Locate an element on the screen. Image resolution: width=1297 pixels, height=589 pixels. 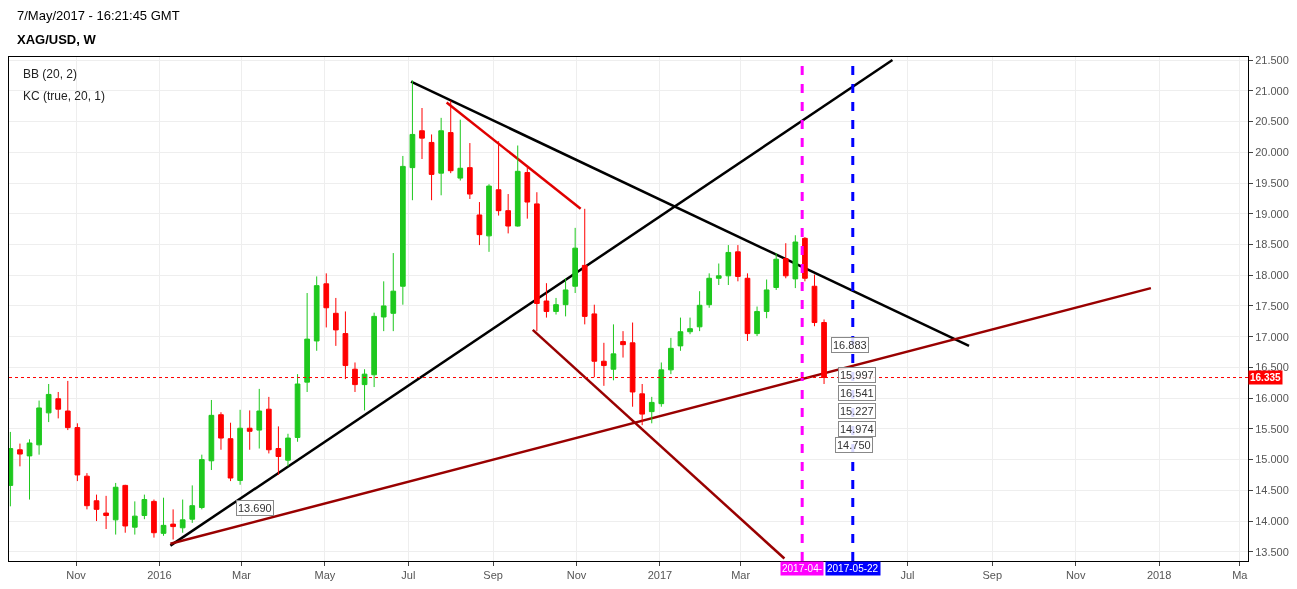
ref-line-label: 2017-05-22 is located at coordinates (853, 568).